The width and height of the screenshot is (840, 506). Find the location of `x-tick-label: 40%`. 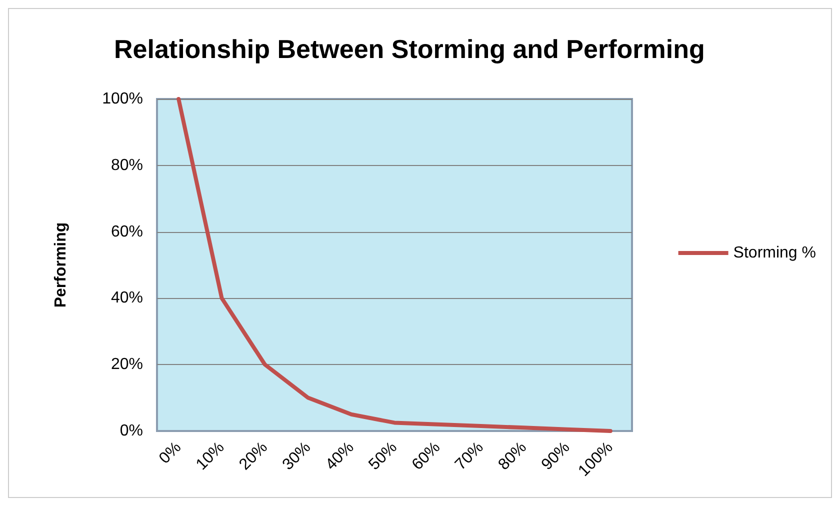

x-tick-label: 40% is located at coordinates (340, 456).